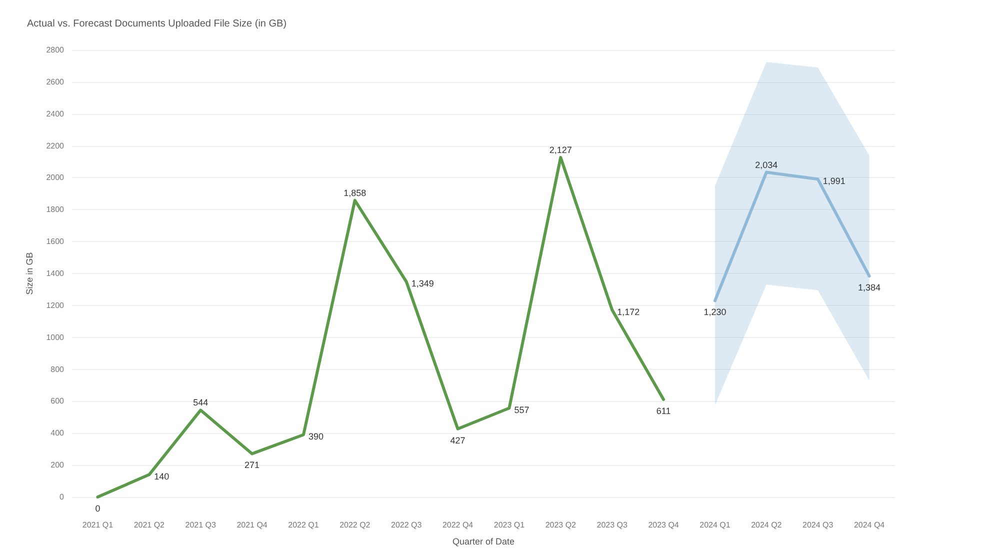 Image resolution: width=985 pixels, height=557 pixels. Describe the element at coordinates (522, 410) in the screenshot. I see `data-label: 557` at that location.